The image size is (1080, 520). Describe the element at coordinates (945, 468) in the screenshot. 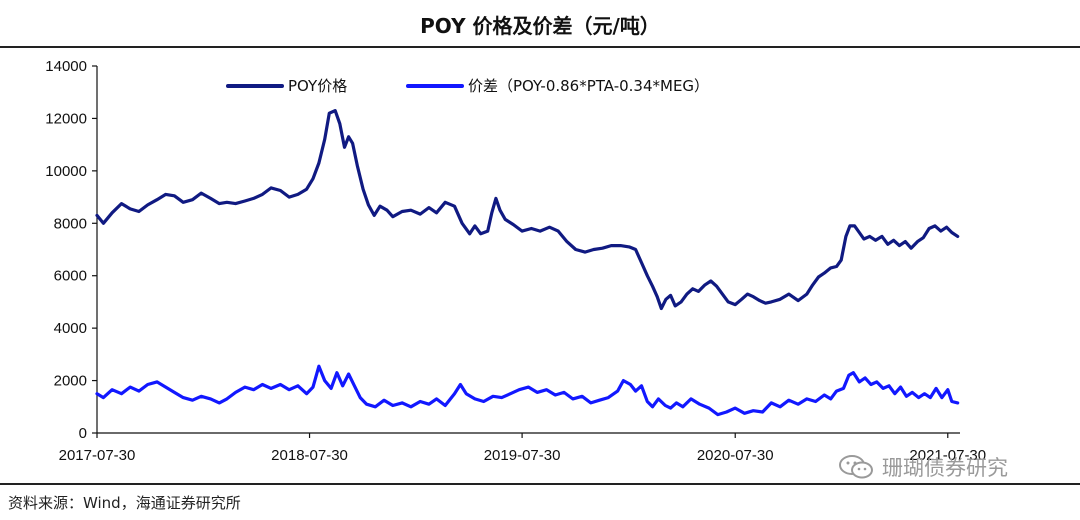

I see `watermark-text: 珊瑚债券研究` at that location.